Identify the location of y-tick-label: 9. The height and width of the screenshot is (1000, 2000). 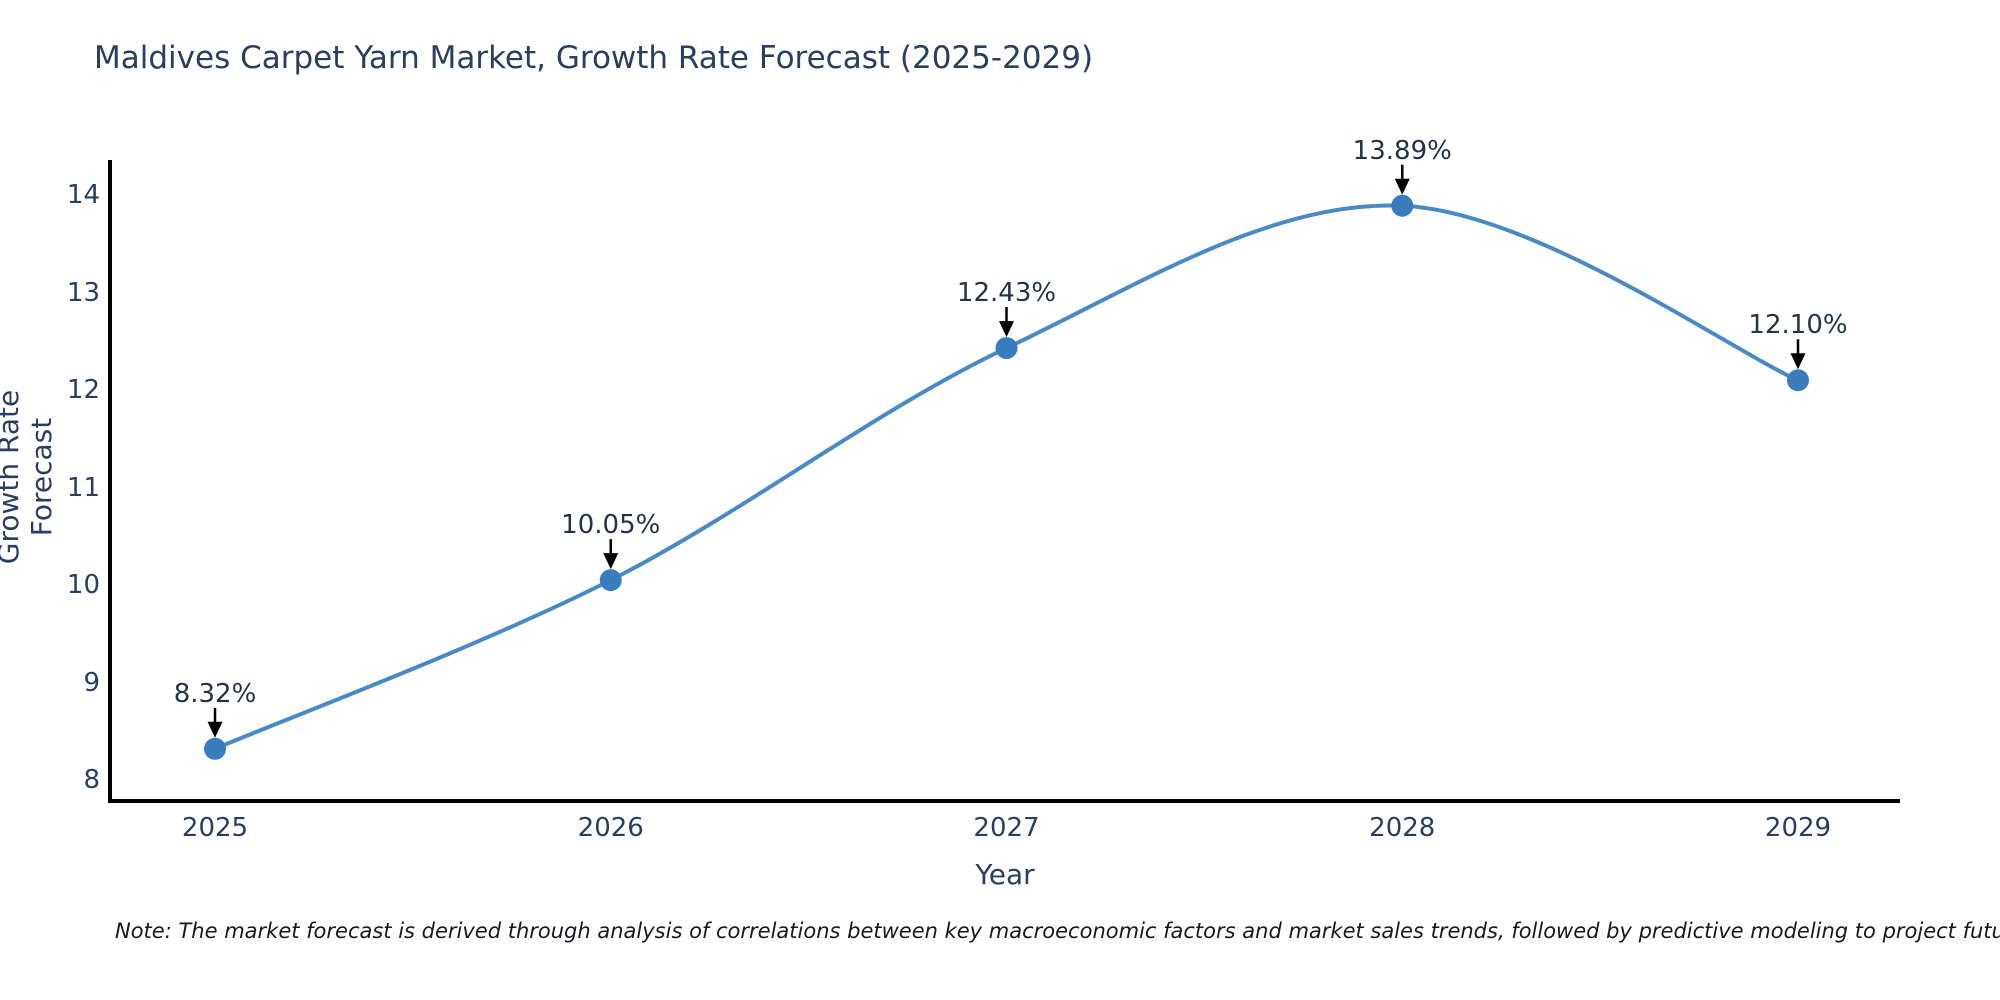
(91, 682).